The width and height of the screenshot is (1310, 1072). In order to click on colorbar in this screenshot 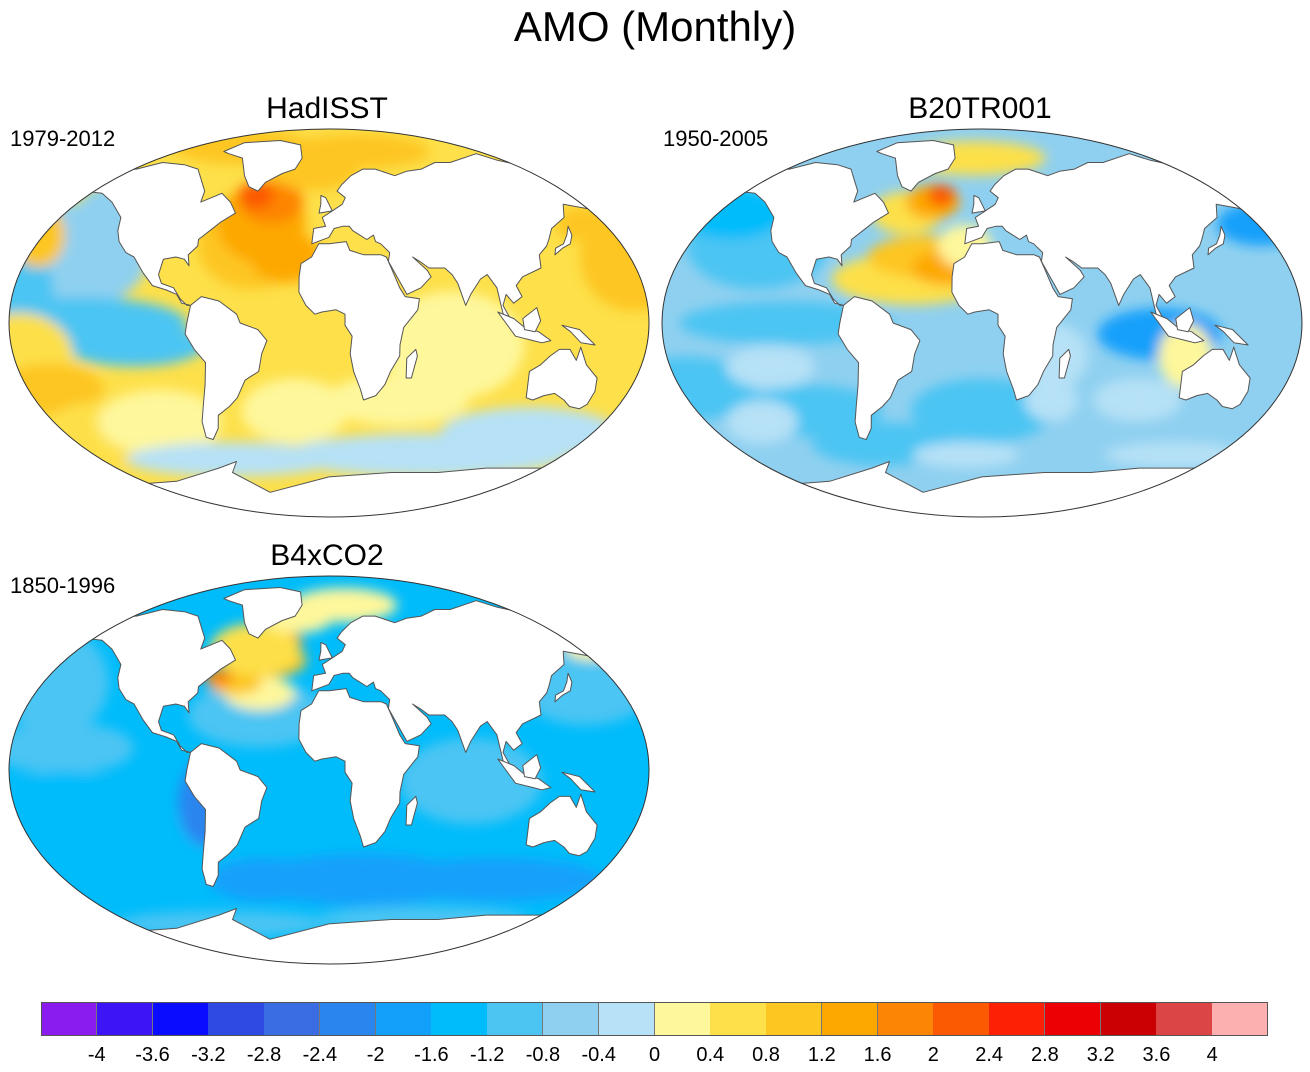, I will do `click(655, 1019)`.